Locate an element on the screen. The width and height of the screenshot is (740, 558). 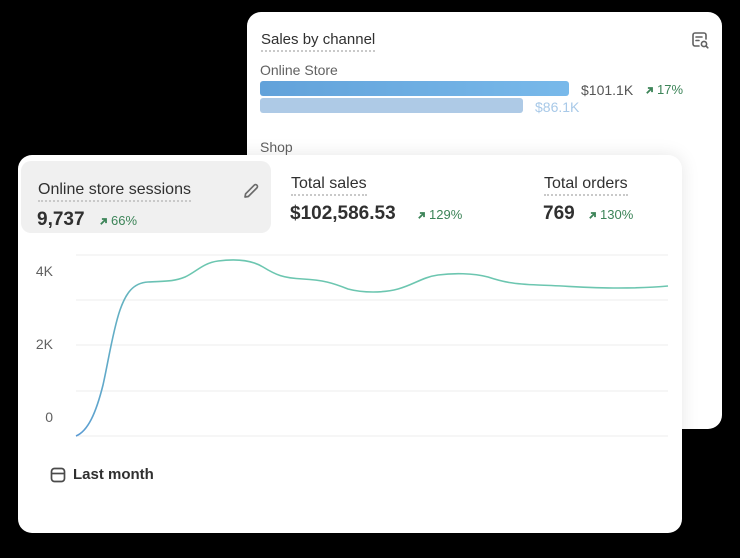
metric-label: Total sales is located at coordinates (329, 185).